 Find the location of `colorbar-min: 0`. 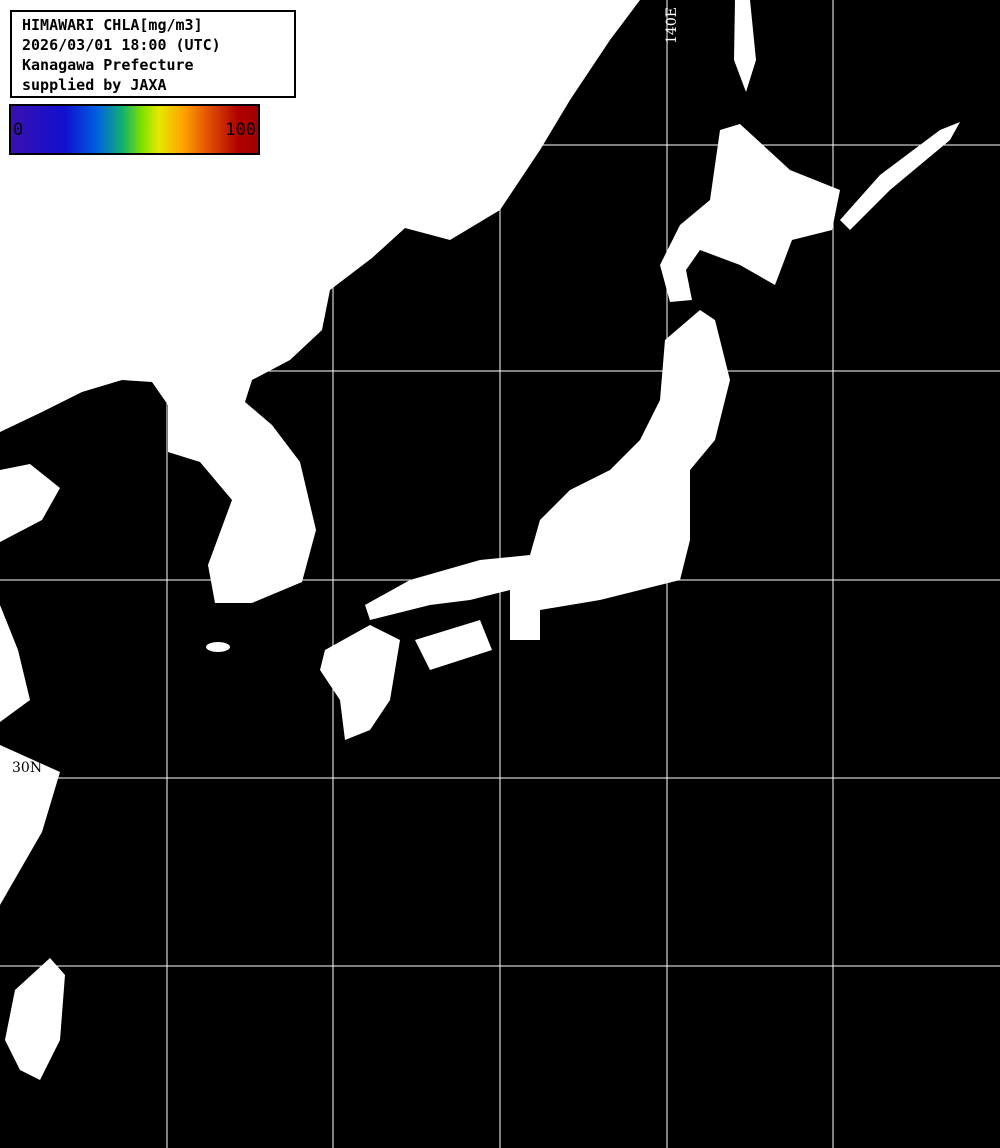

colorbar-min: 0 is located at coordinates (18, 130).